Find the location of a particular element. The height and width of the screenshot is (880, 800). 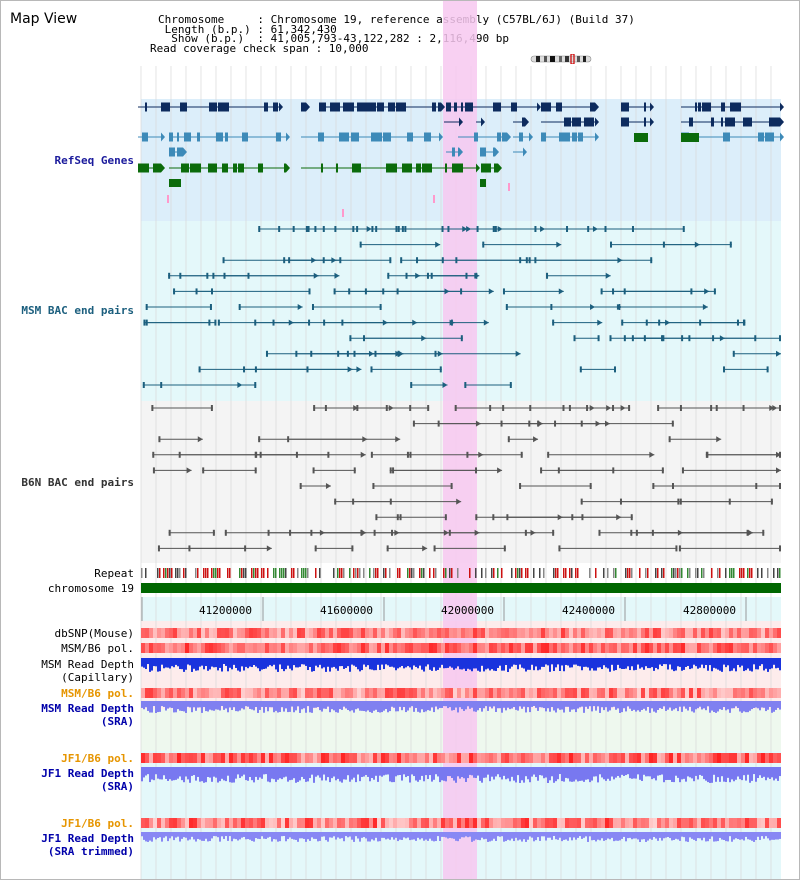

track-label-msm-bac: MSM BAC end pairs is located at coordinates (77, 310).